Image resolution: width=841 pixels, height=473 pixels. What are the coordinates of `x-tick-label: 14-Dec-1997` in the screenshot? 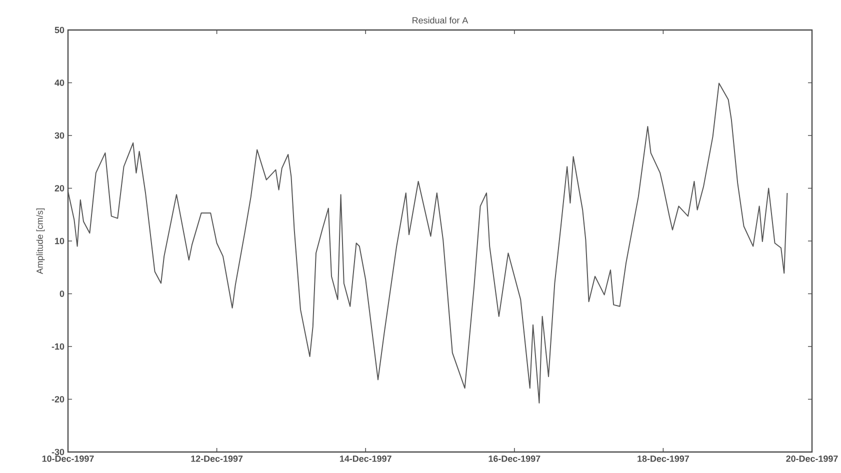 It's located at (366, 459).